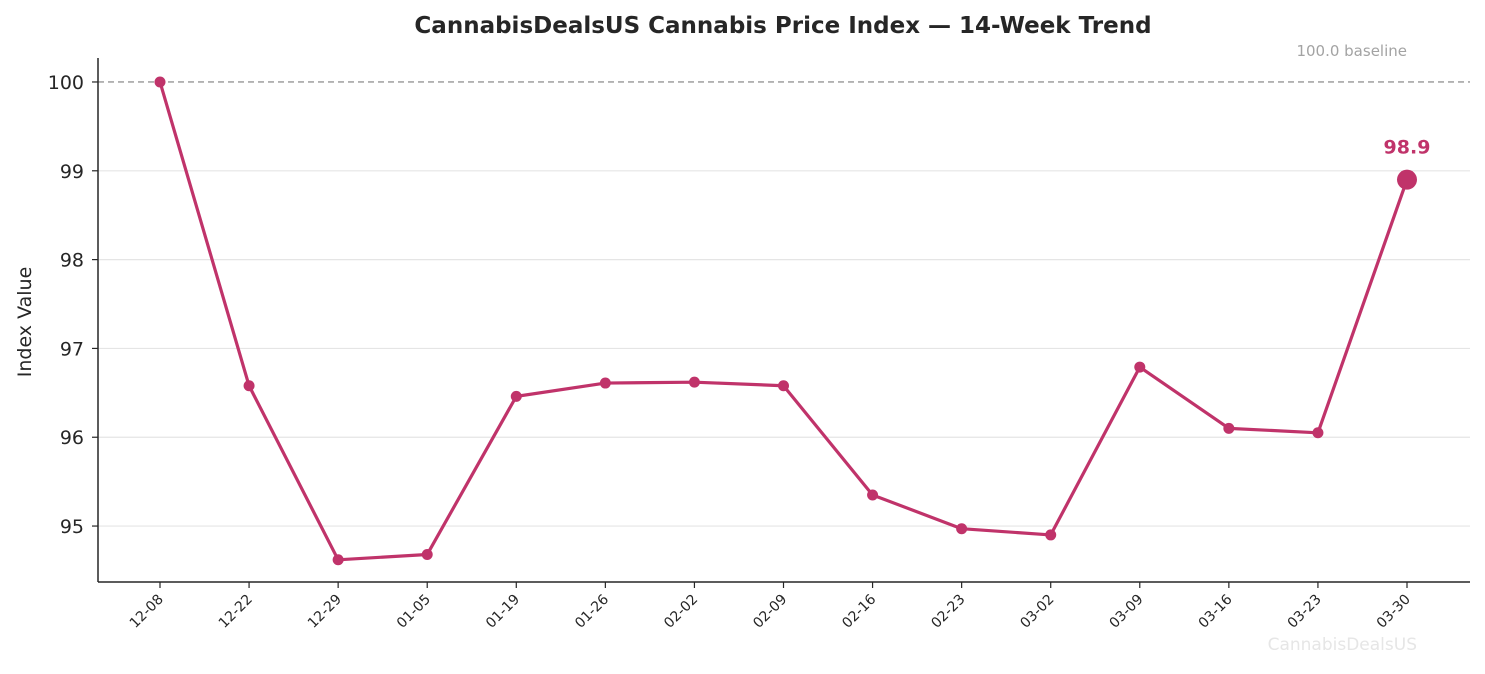  What do you see at coordinates (72, 349) in the screenshot?
I see `y-tick-label: 97` at bounding box center [72, 349].